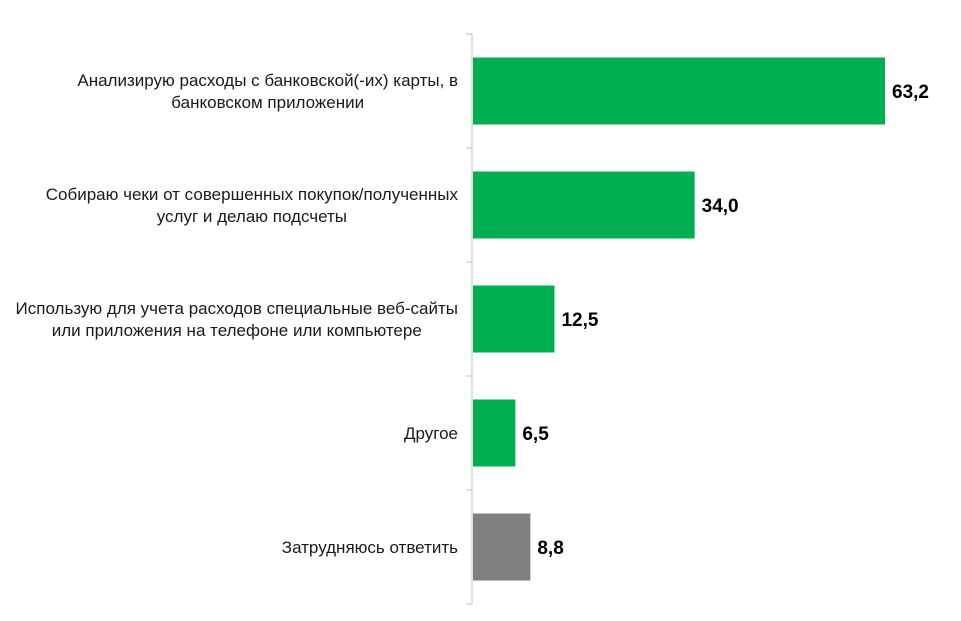  Describe the element at coordinates (910, 92) in the screenshot. I see `value-label: 63,2` at that location.